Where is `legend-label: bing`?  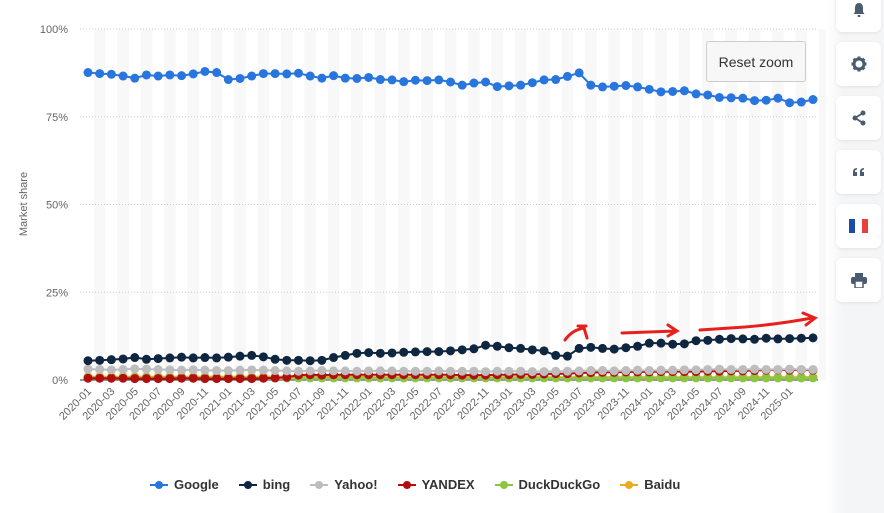
legend-label: bing is located at coordinates (276, 484).